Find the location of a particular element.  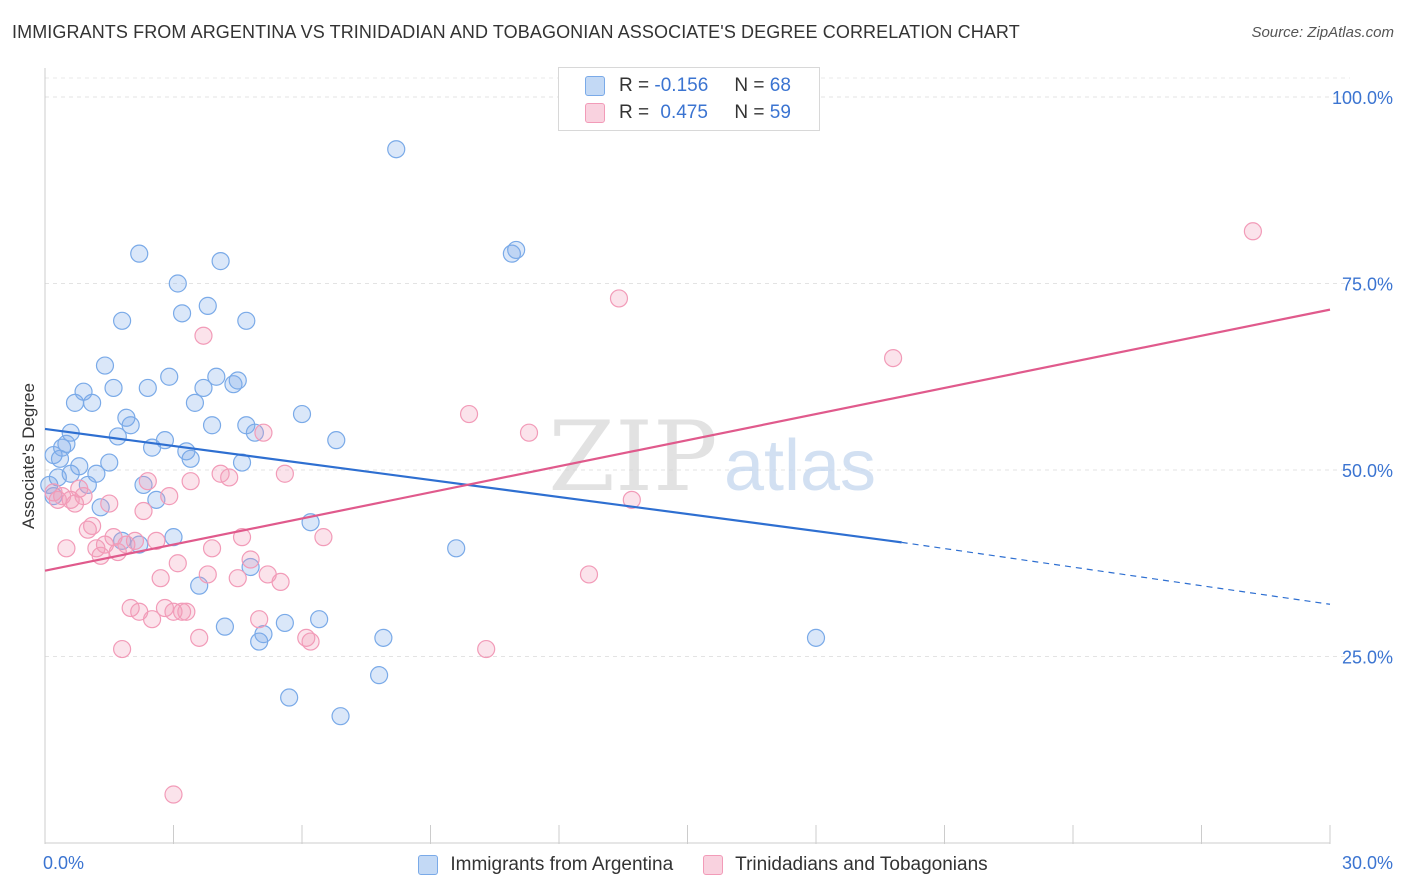

watermark-atlas: atlas is located at coordinates (800, 466).